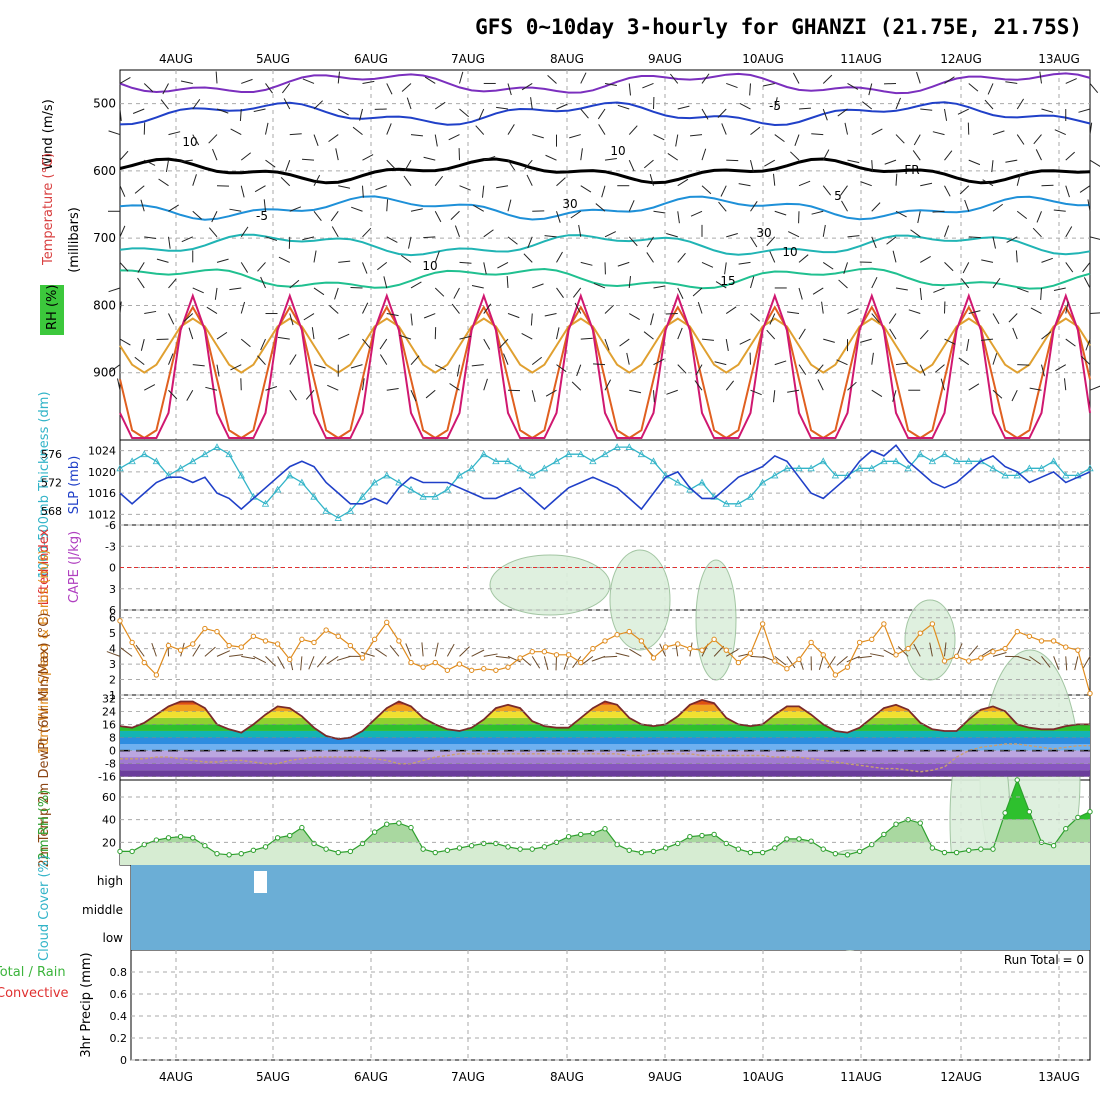 The height and width of the screenshot is (1100, 1100). Describe the element at coordinates (34, 993) in the screenshot. I see `precip-legend-convective: Convective` at that location.